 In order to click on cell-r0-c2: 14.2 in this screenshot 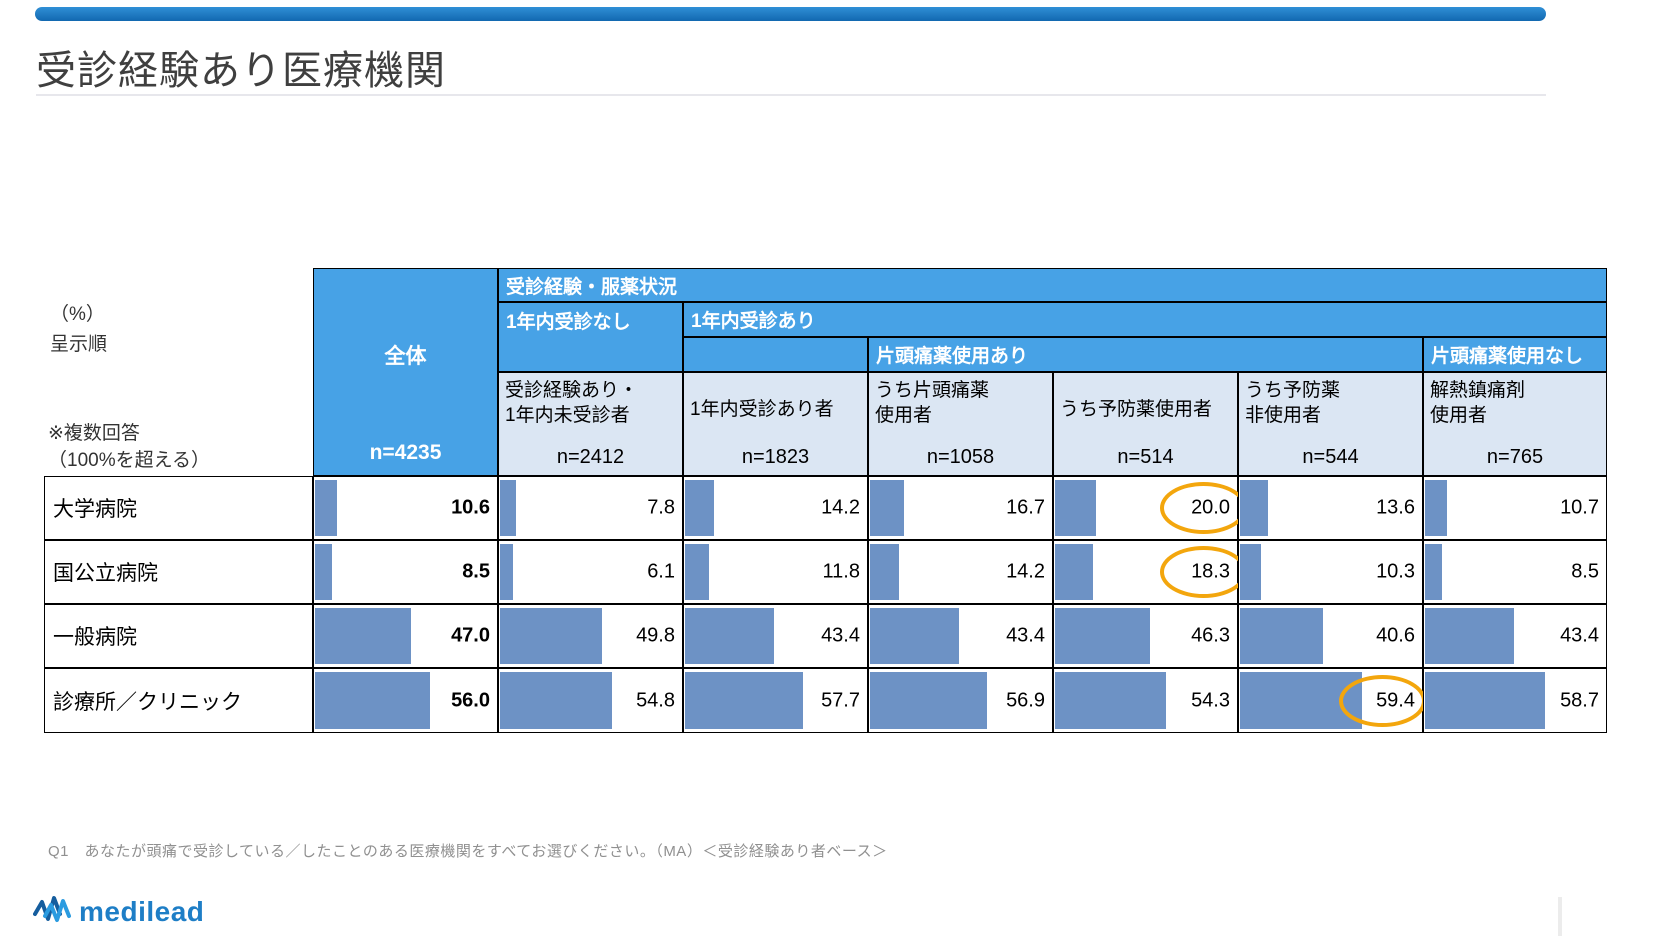, I will do `click(775, 508)`.